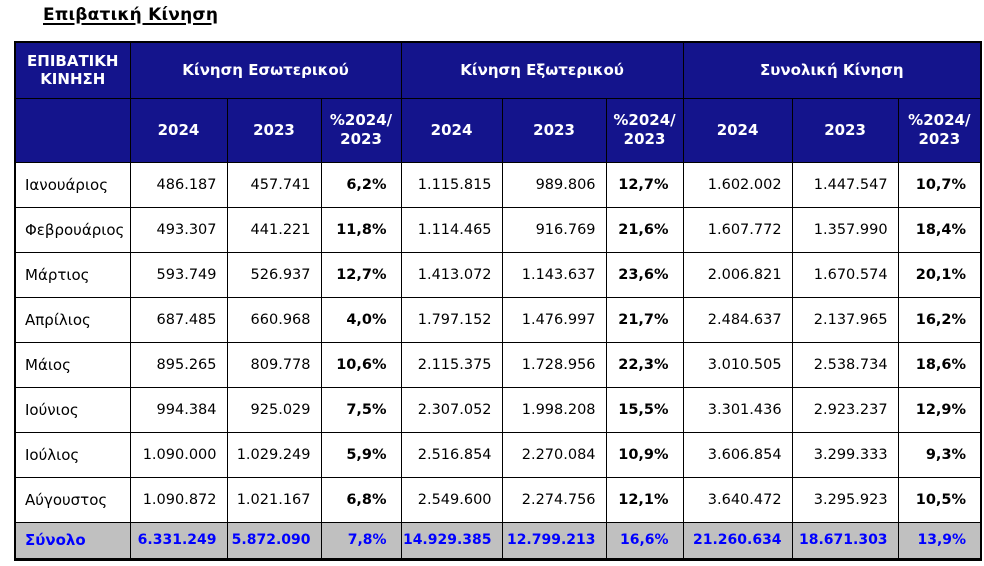 Image resolution: width=984 pixels, height=566 pixels. Describe the element at coordinates (72, 130) in the screenshot. I see `corner-empty-cell` at that location.